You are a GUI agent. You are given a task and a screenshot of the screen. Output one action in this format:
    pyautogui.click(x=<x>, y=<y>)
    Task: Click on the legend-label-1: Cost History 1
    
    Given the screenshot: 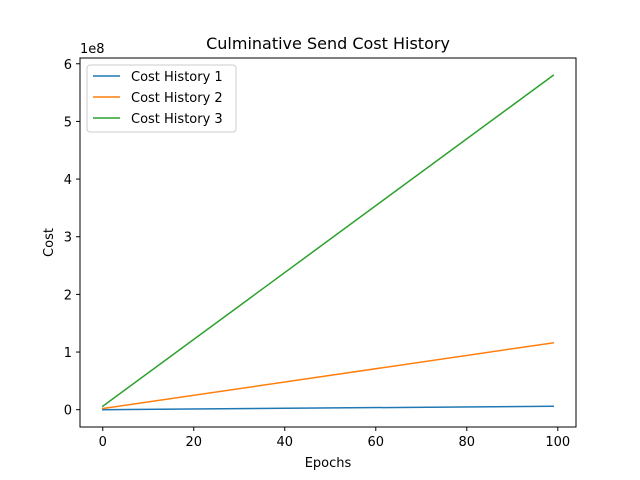 What is the action you would take?
    pyautogui.click(x=177, y=77)
    